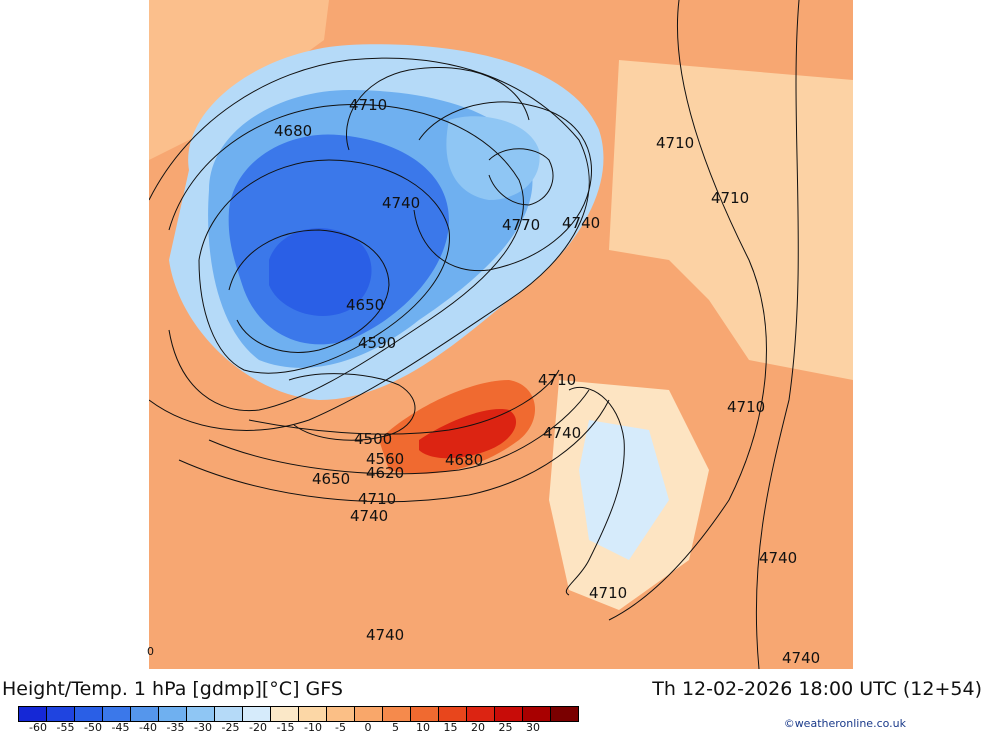 The width and height of the screenshot is (1000, 734). I want to click on color-scale-tick-label: -45, so click(120, 727).